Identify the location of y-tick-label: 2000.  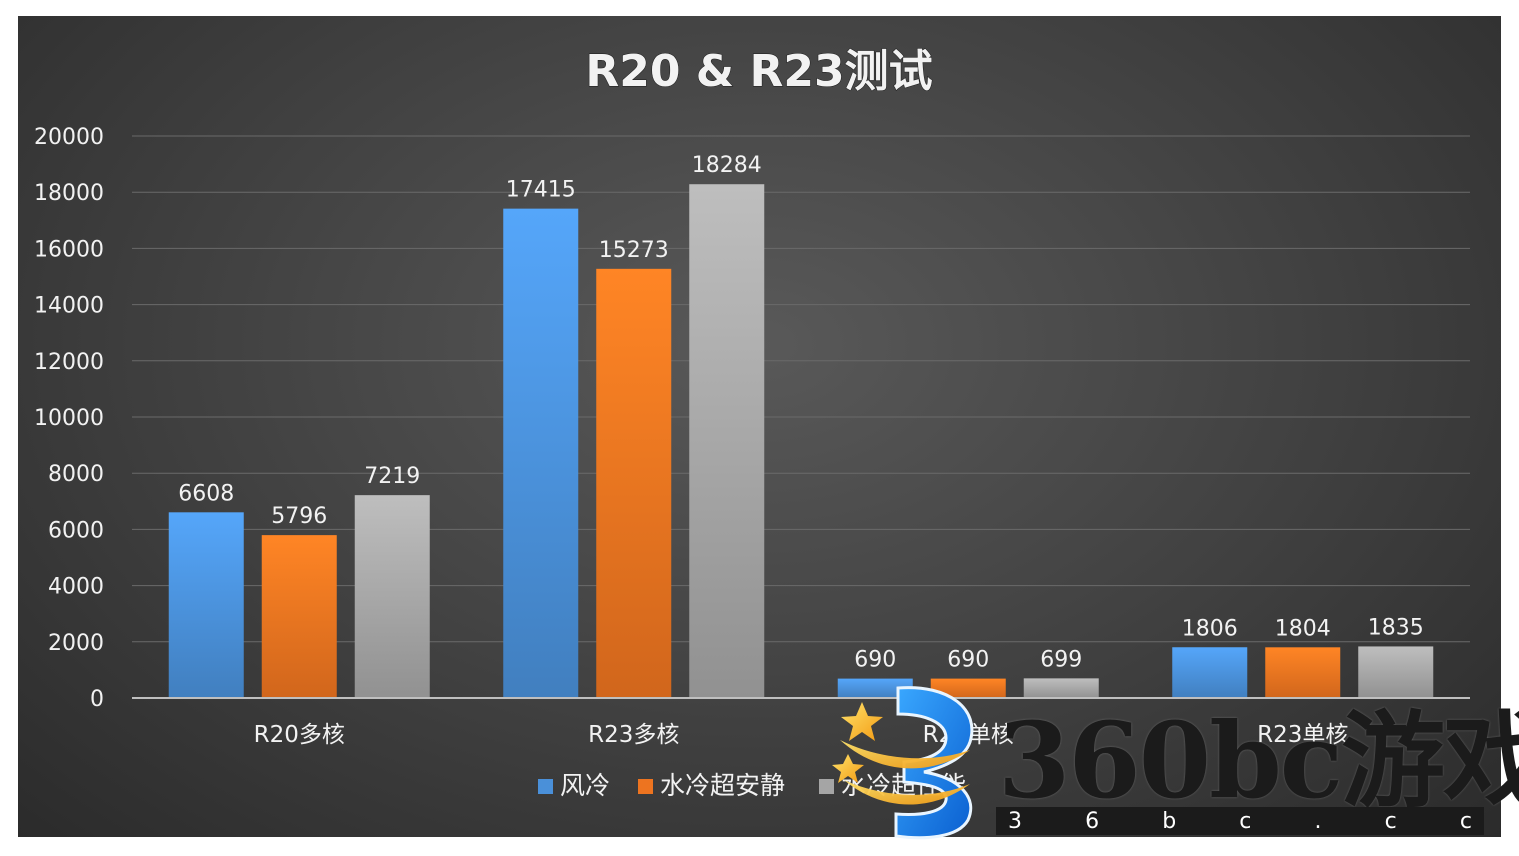
(76, 643).